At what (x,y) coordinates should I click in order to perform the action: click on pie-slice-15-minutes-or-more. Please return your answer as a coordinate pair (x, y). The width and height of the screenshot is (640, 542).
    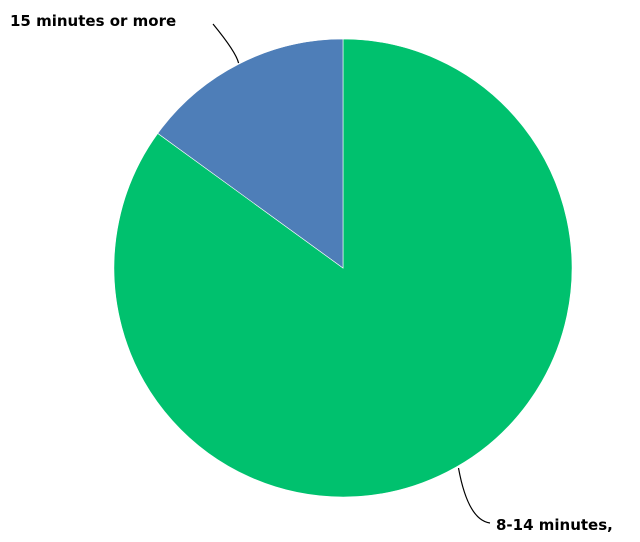
    Looking at the image, I should click on (250, 153).